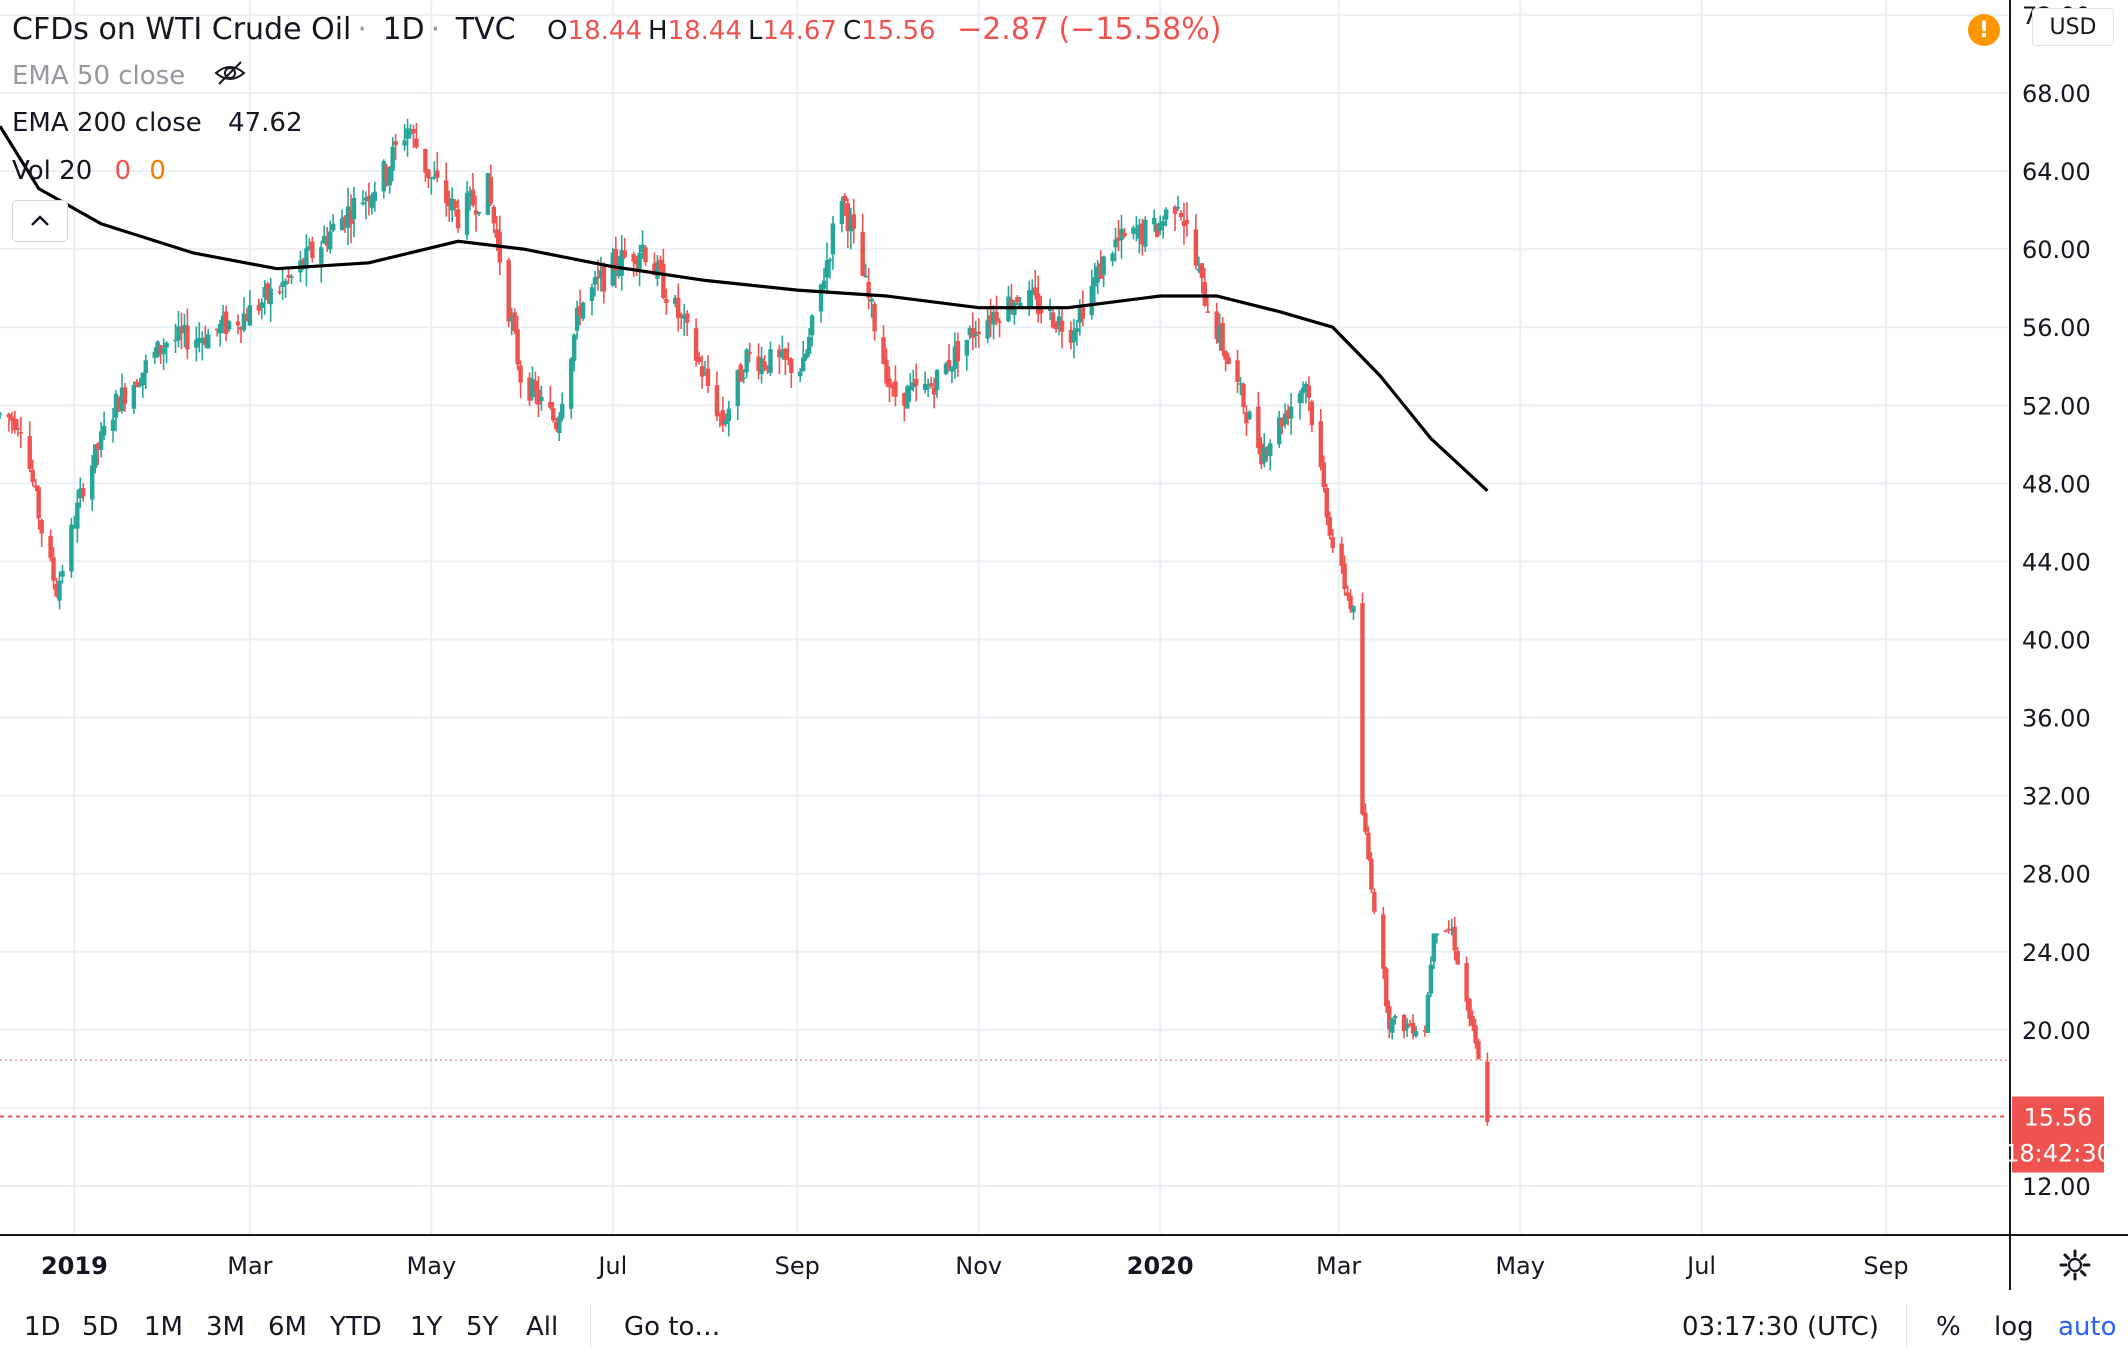  Describe the element at coordinates (426, 1327) in the screenshot. I see `range-1y: 1Y` at that location.